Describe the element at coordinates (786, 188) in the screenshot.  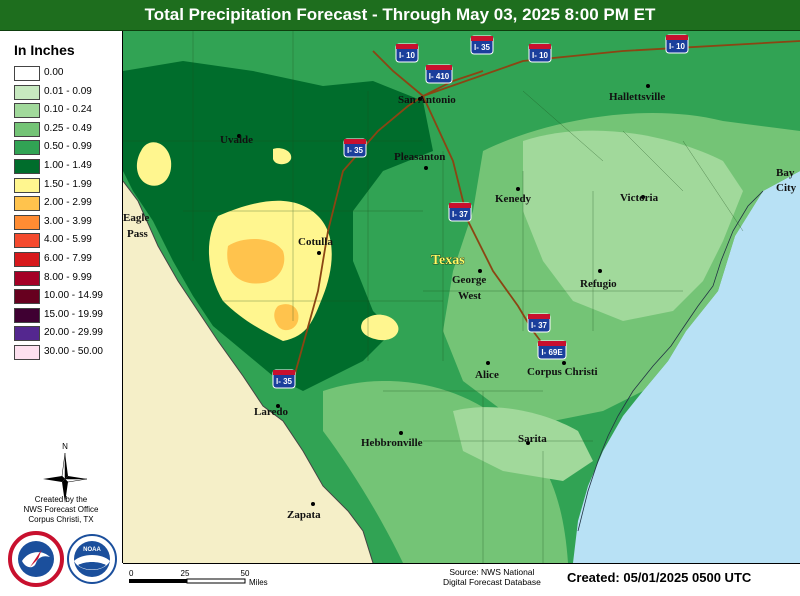
I see `city-bay-city-2: City` at that location.